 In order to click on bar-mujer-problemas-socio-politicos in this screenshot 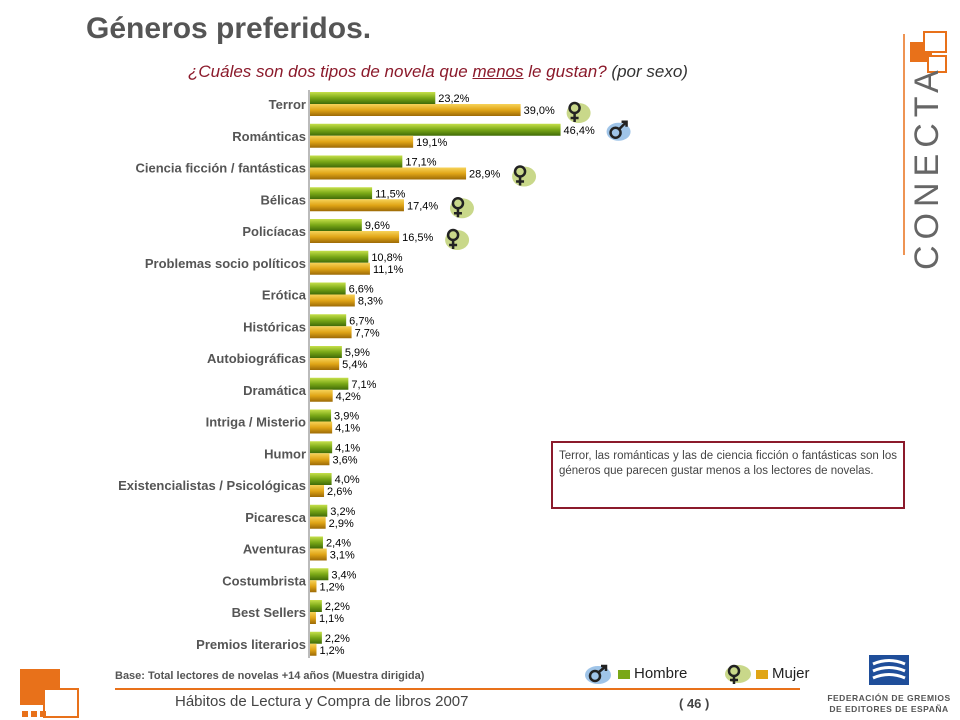, I will do `click(340, 268)`.